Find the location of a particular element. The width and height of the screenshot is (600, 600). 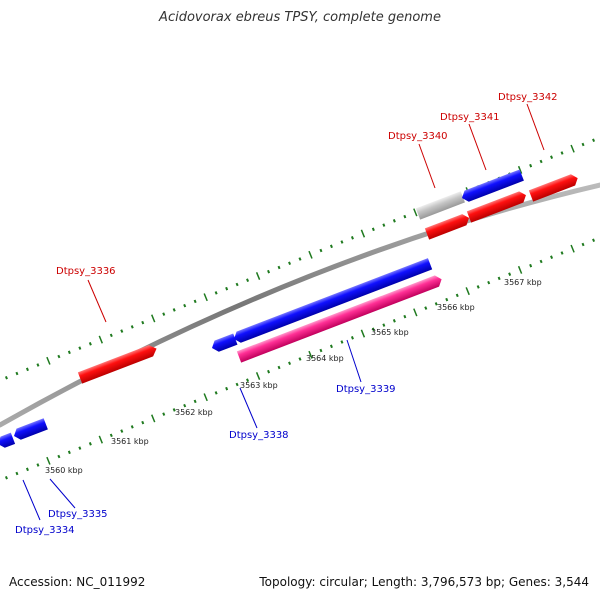

accession-text: Accession: NC_011992 is located at coordinates (77, 582).